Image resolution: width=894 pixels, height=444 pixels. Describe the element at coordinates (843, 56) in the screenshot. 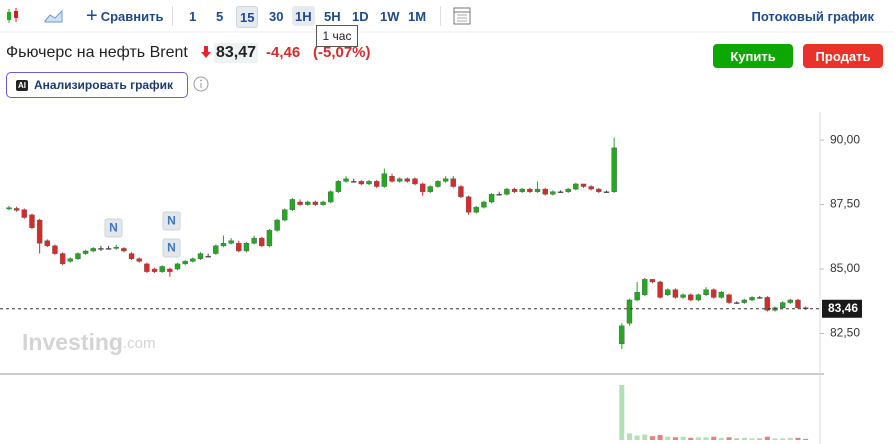

I see `sell-button: Продать` at that location.